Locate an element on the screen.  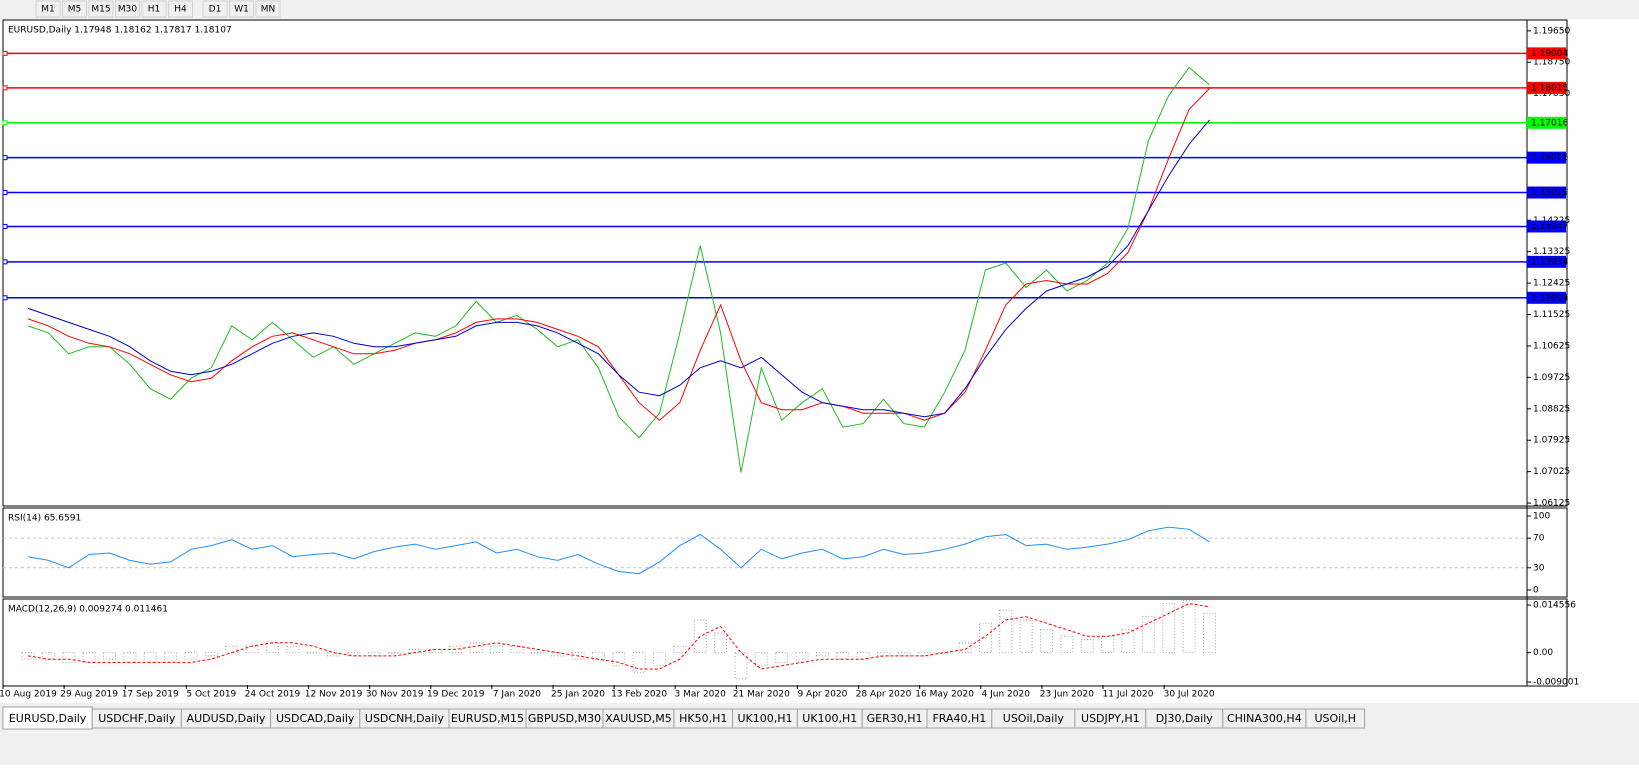
chart-tab-label: USOil,H is located at coordinates (1335, 718).